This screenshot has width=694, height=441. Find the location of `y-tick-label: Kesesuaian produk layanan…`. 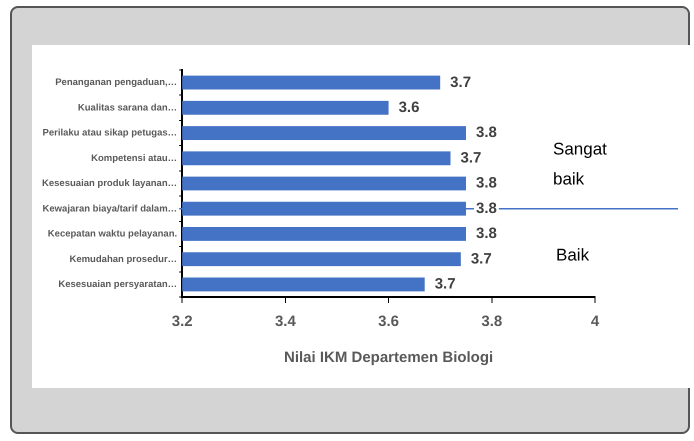

y-tick-label: Kesesuaian produk layanan… is located at coordinates (110, 184).